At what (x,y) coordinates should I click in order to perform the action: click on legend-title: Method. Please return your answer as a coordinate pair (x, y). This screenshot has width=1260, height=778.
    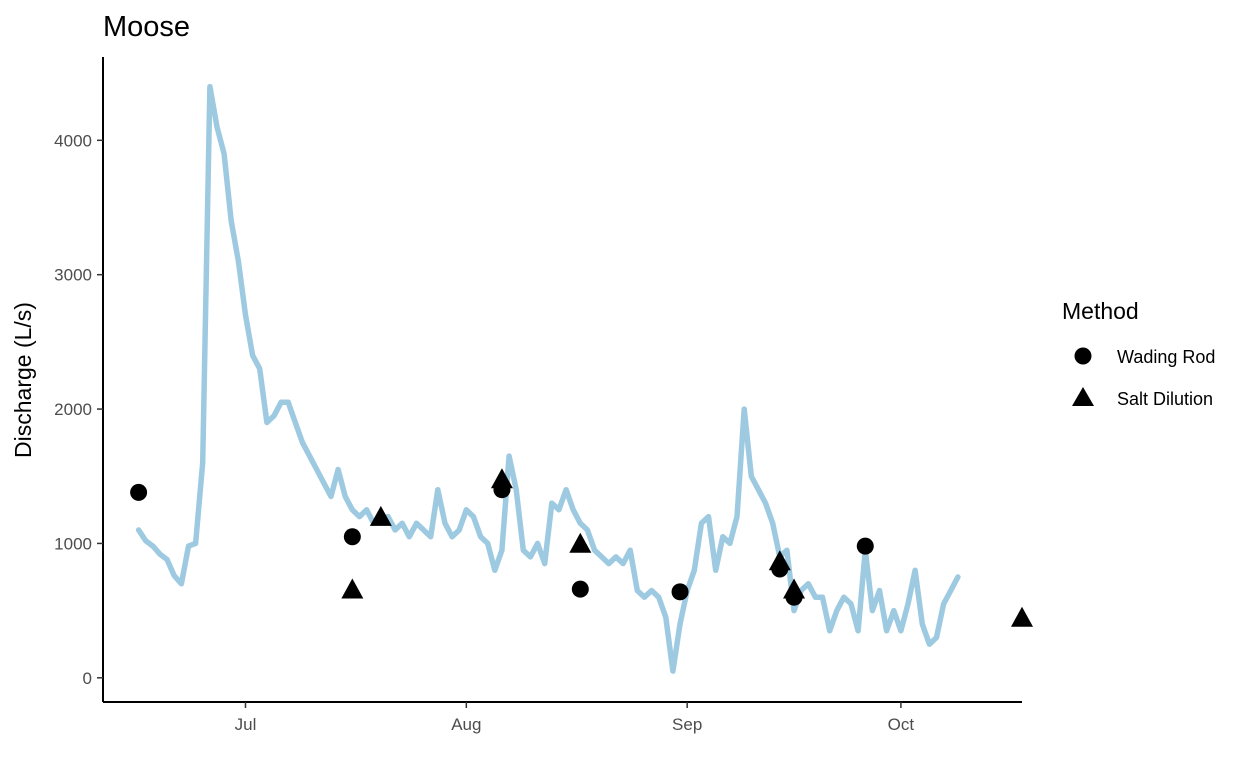
    Looking at the image, I should click on (1100, 311).